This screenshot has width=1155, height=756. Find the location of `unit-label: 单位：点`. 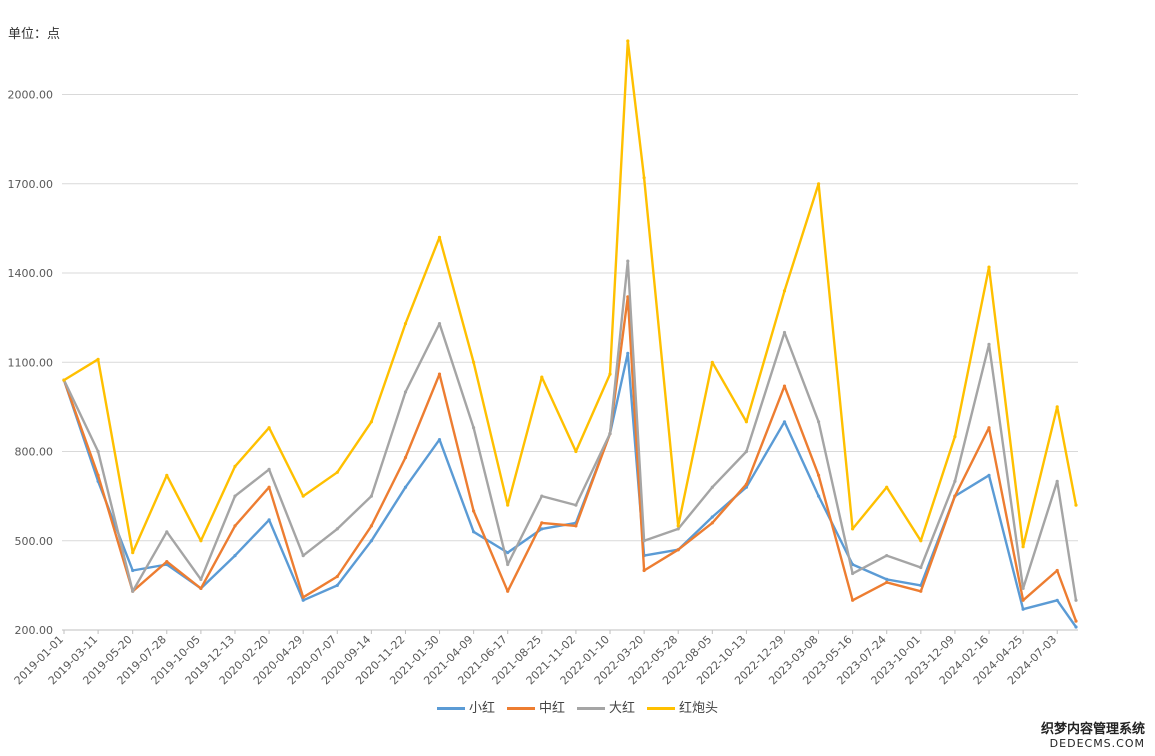

unit-label: 单位：点 is located at coordinates (34, 34).